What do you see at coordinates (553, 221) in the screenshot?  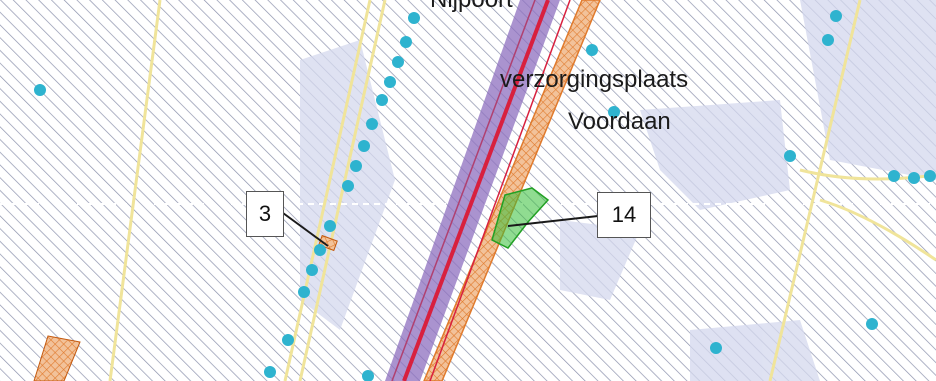 I see `callout-14-leader` at bounding box center [553, 221].